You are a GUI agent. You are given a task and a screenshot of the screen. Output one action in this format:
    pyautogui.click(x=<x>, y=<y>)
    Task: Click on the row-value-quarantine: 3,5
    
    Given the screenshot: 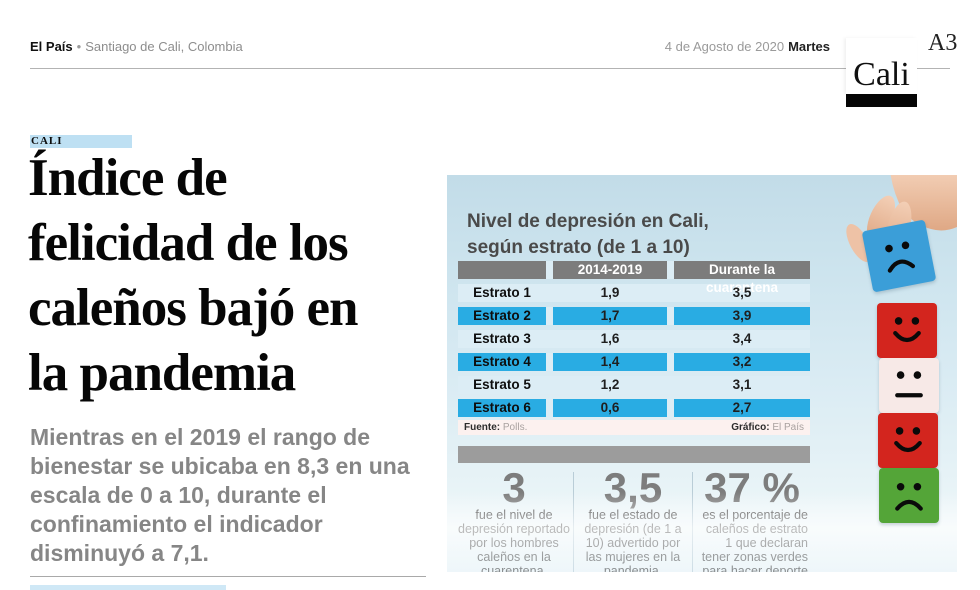 What is the action you would take?
    pyautogui.click(x=742, y=292)
    